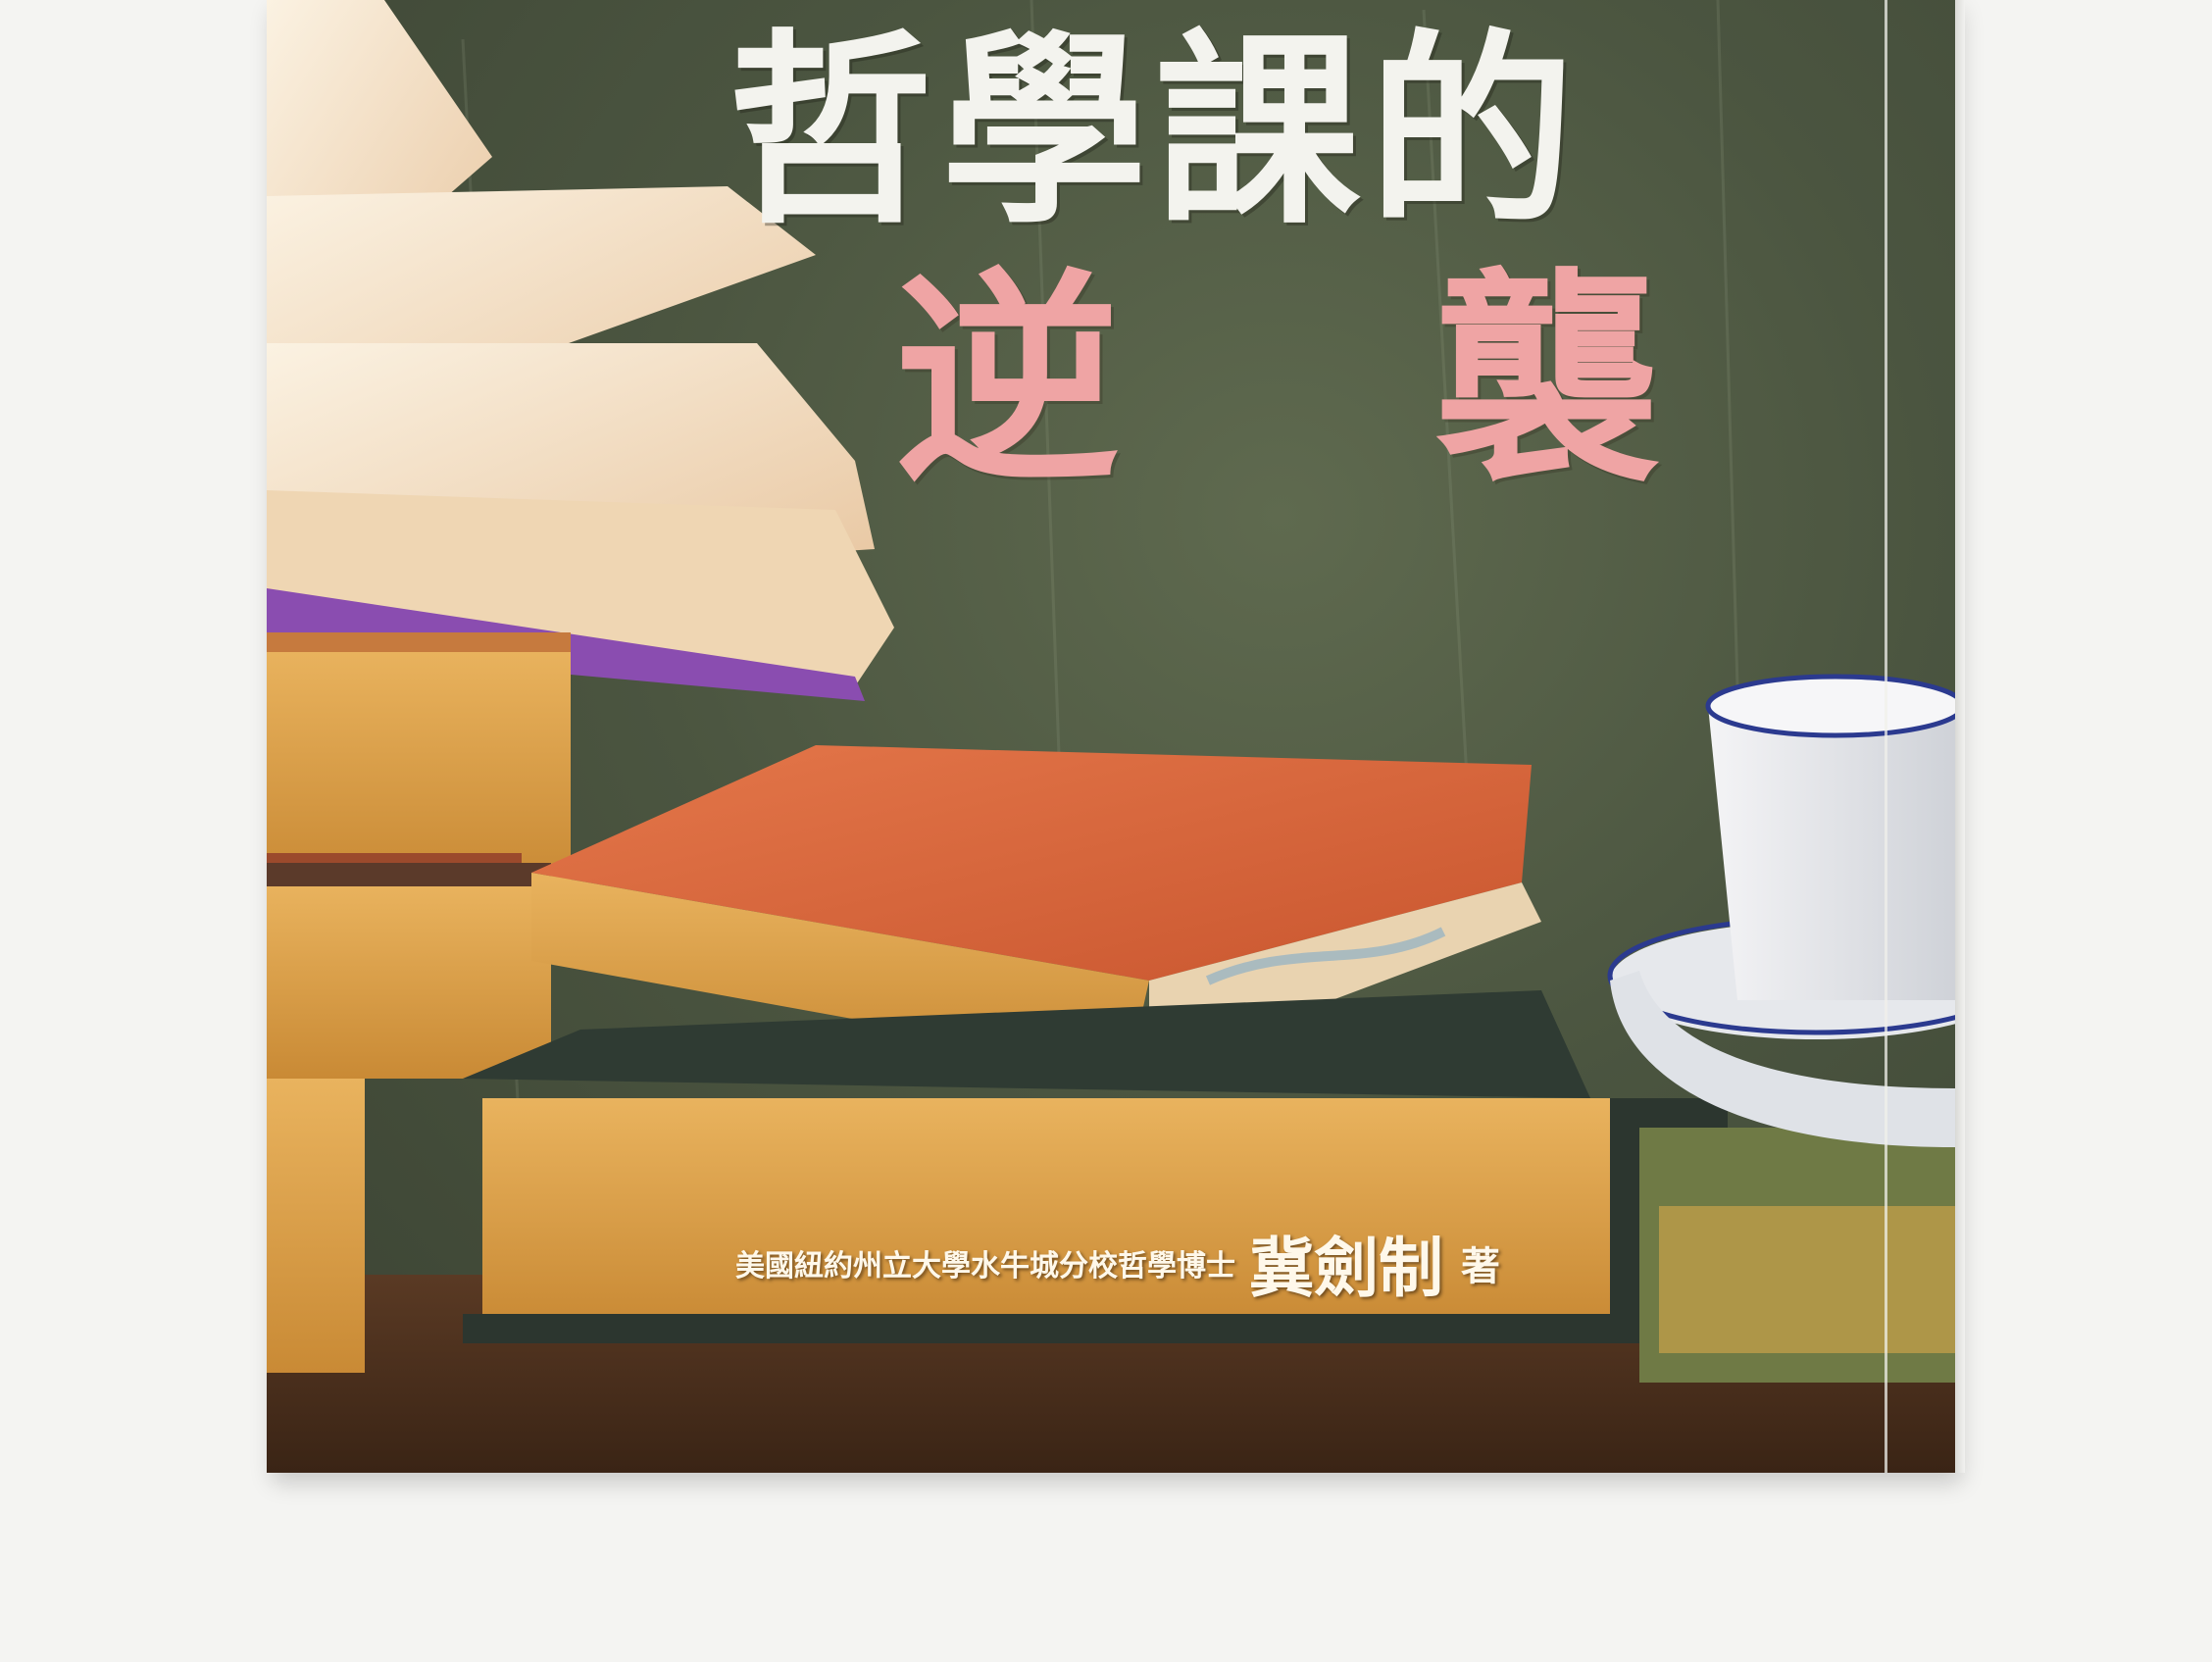 This screenshot has height=1662, width=2212. I want to click on book-title-line1: 哲學課的, so click(1156, 132).